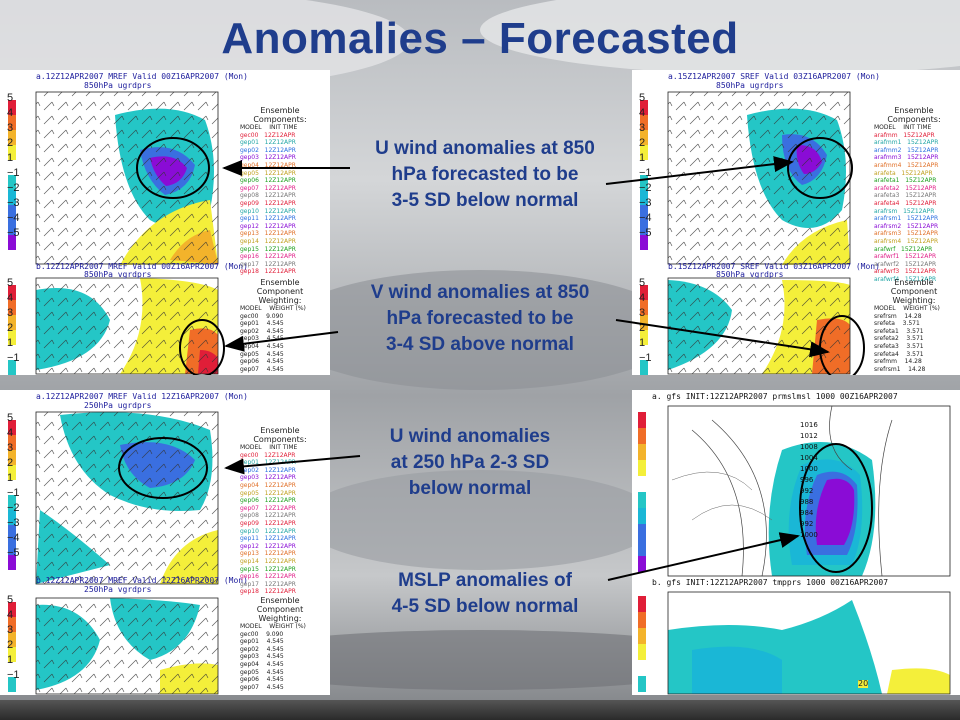 Image resolution: width=960 pixels, height=720 pixels. Describe the element at coordinates (268, 211) in the screenshot. I see `legend-row: gep10 12Z12APR` at that location.